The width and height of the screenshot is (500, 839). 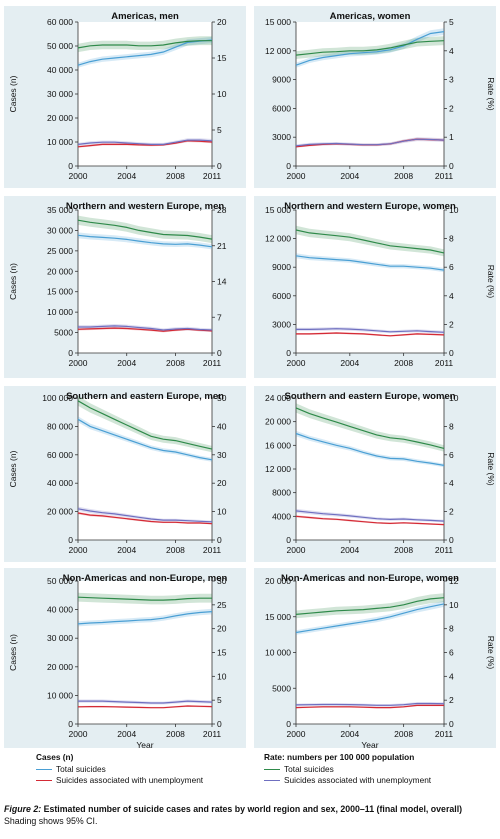 What do you see at coordinates (451, 267) in the screenshot?
I see `y-tick-label-right: 6` at bounding box center [451, 267].